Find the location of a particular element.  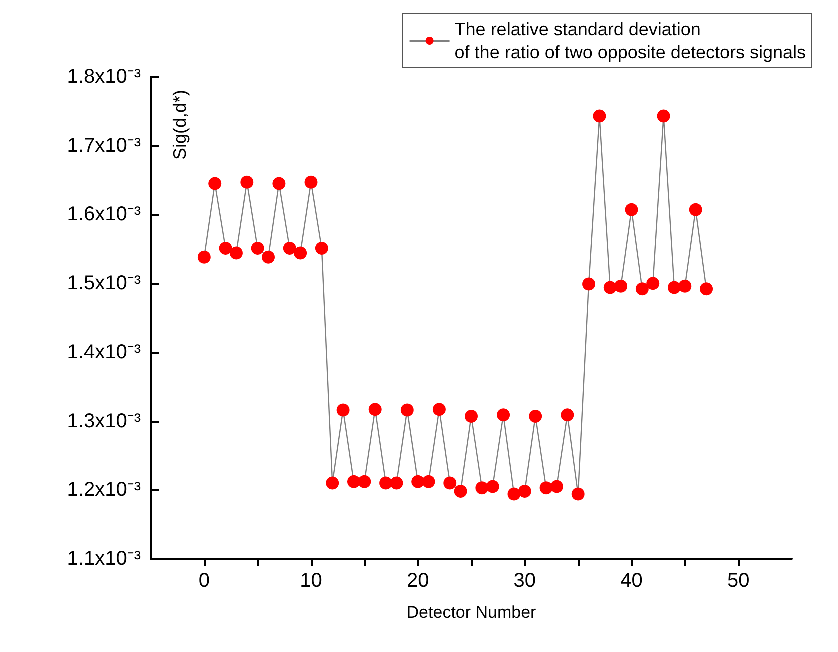

y-tick-label: 1.8x10⁻³ is located at coordinates (104, 77).